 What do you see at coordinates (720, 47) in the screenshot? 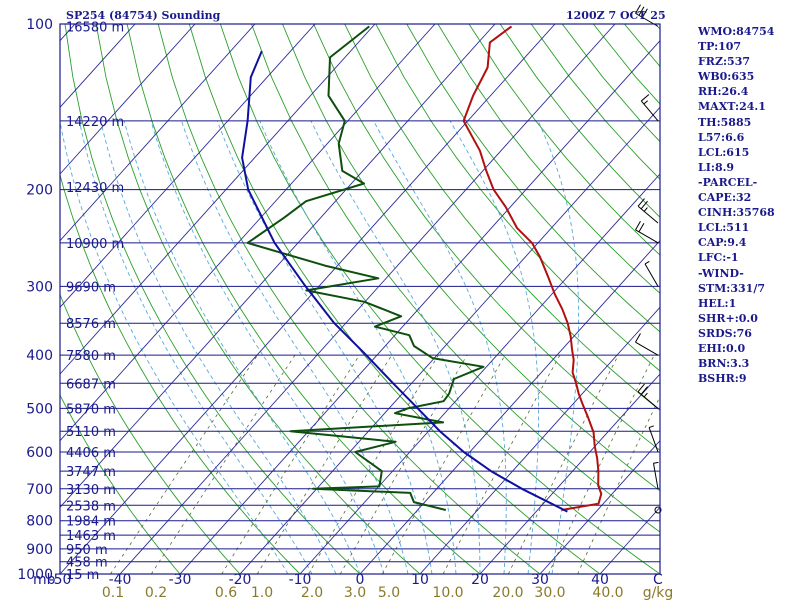
I see `index-line: TP:107` at bounding box center [720, 47].